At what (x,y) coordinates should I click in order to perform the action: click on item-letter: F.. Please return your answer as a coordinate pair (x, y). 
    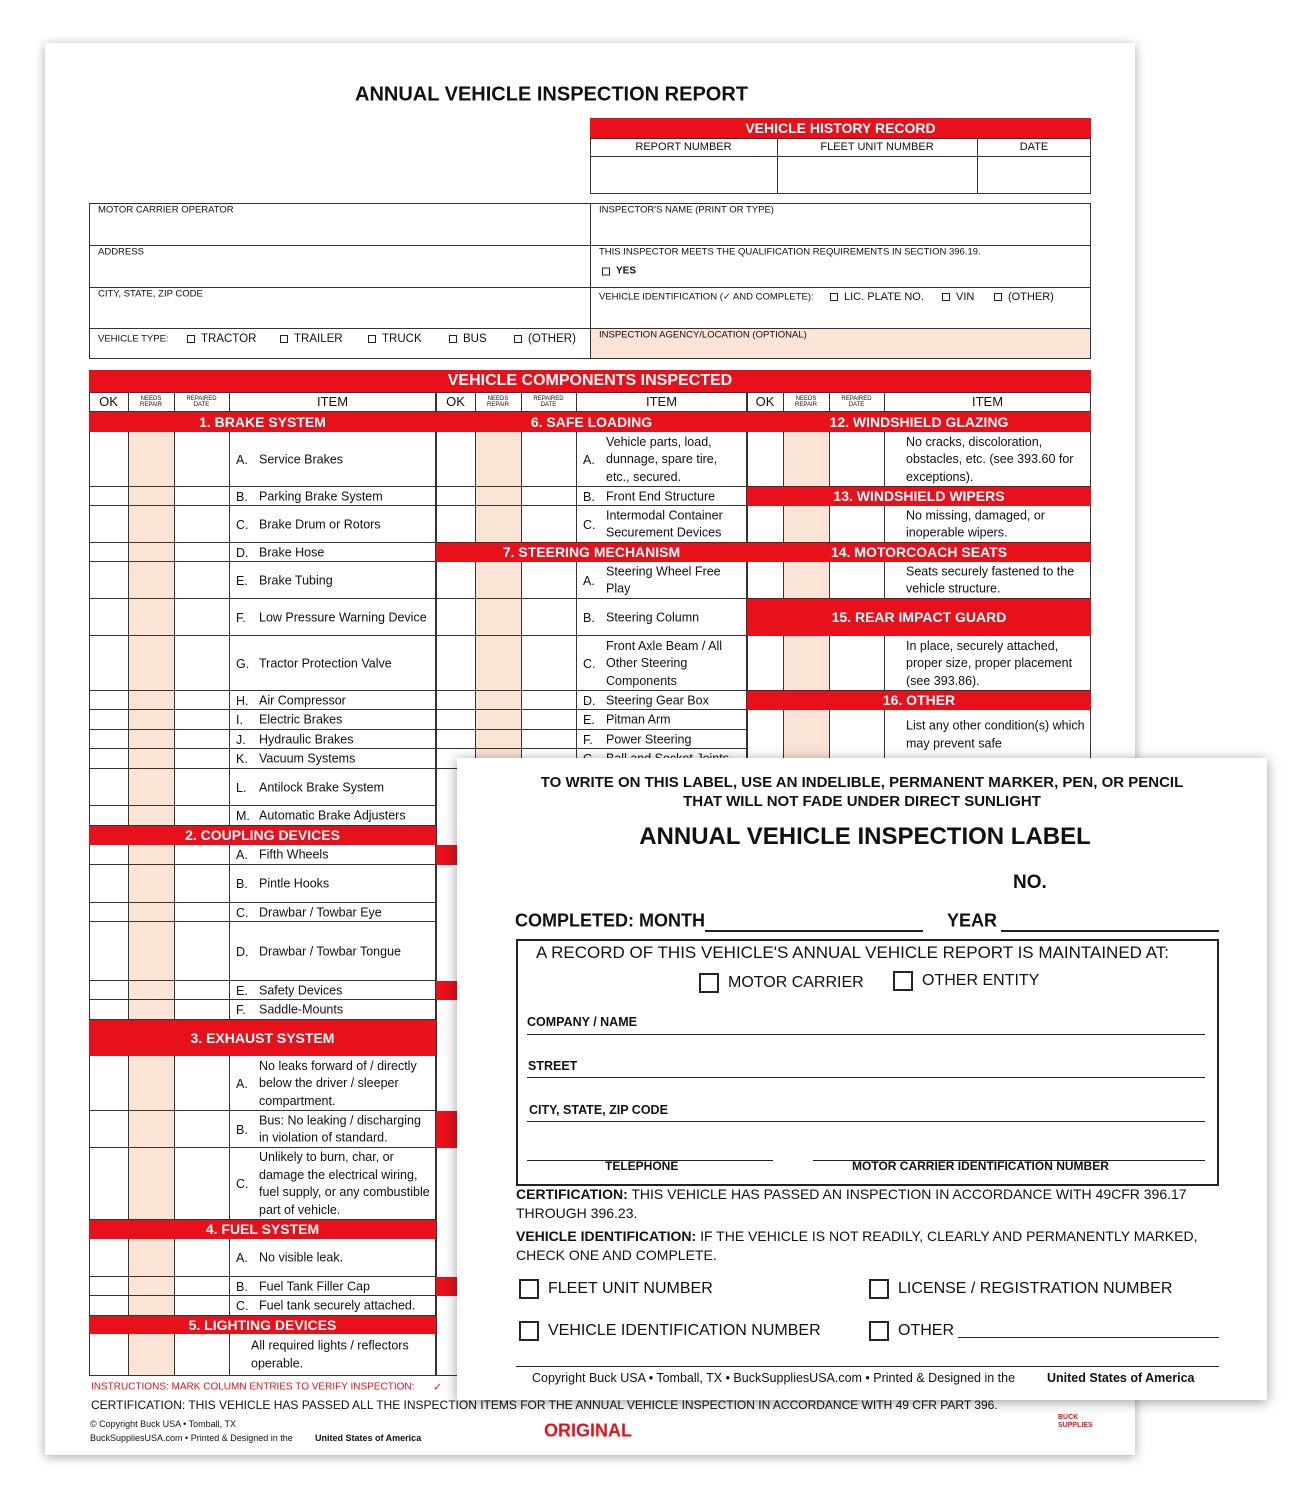
    Looking at the image, I should click on (241, 1010).